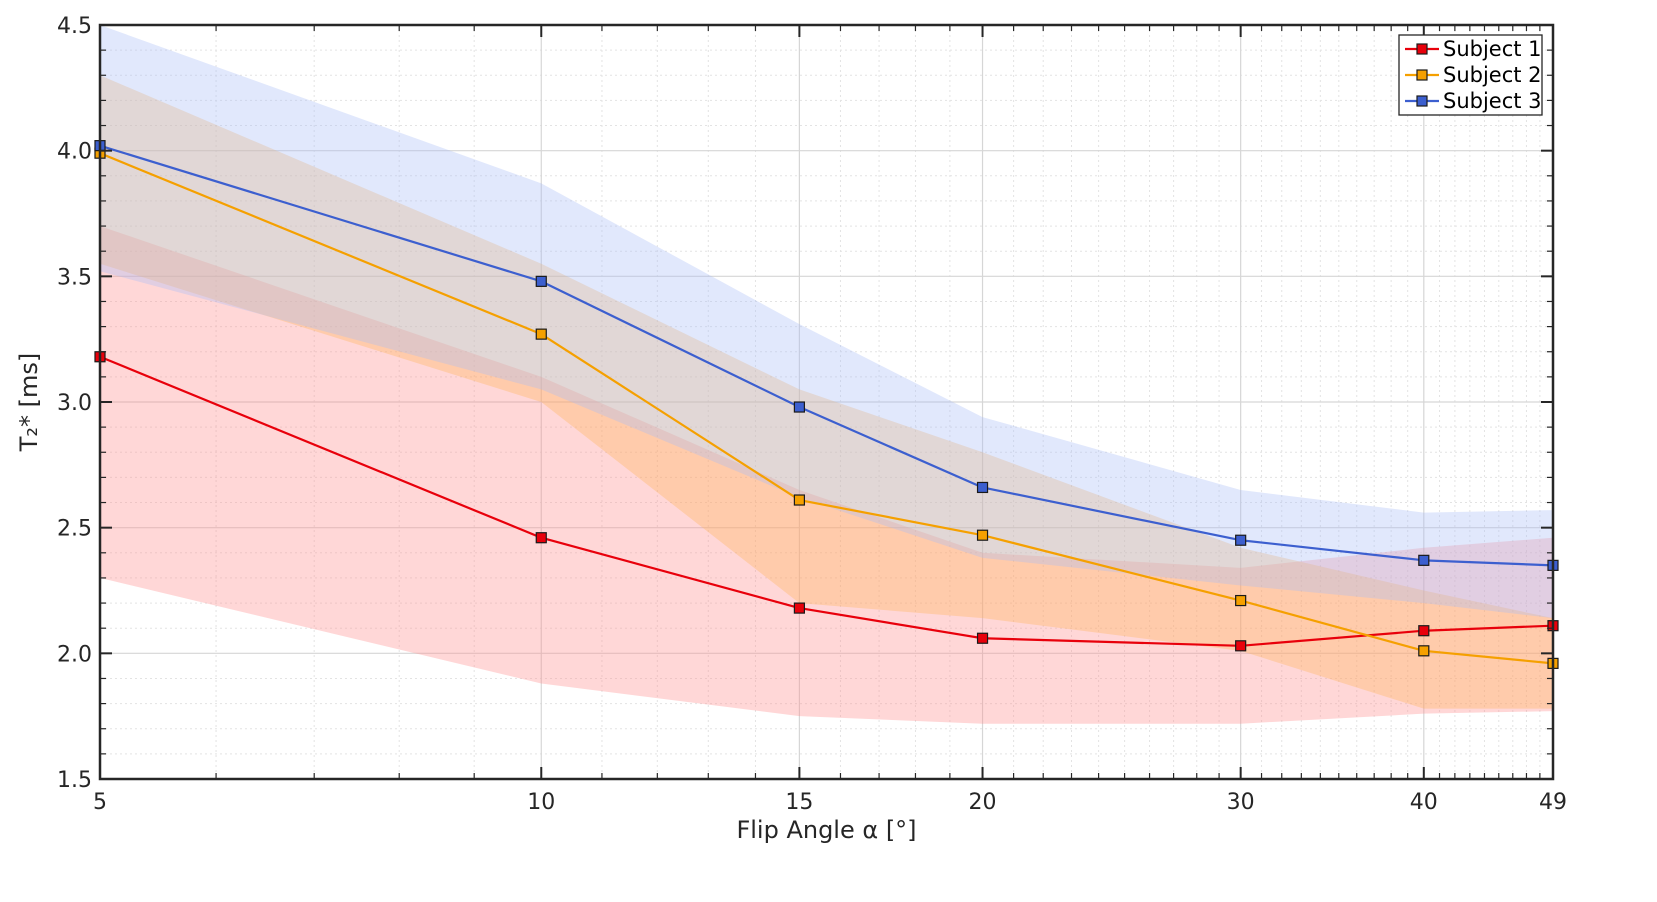 Image resolution: width=1657 pixels, height=902 pixels. I want to click on x-tick-labels: 5 10 15 20 30 40 49, so click(830, 802).